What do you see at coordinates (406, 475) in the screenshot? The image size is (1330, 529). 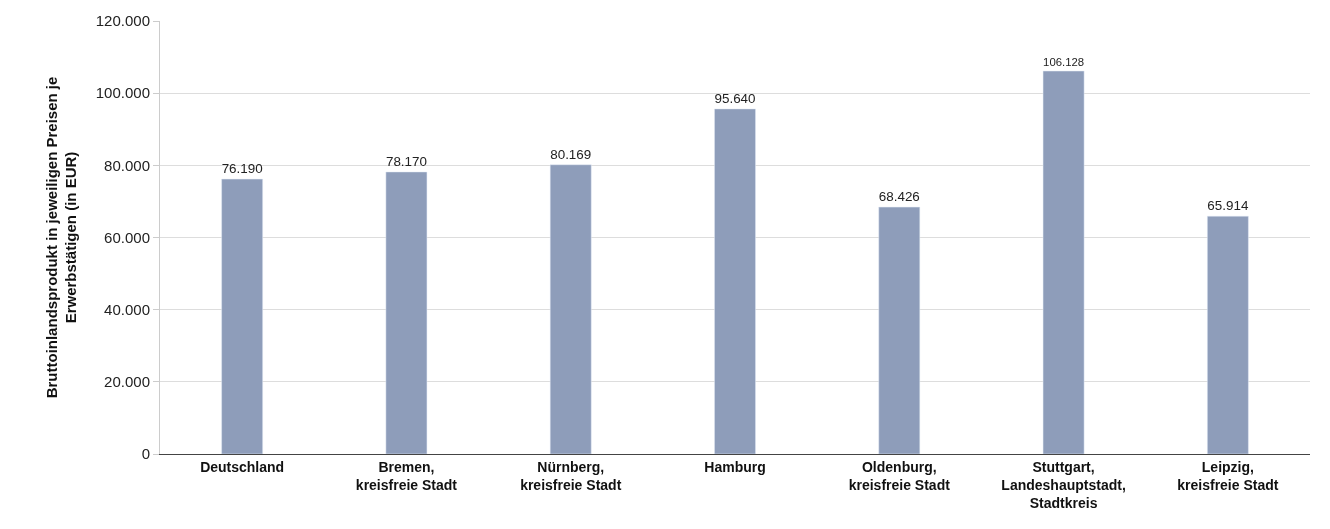 I see `x-tick-label: Bremen, kreisfreie Stadt` at bounding box center [406, 475].